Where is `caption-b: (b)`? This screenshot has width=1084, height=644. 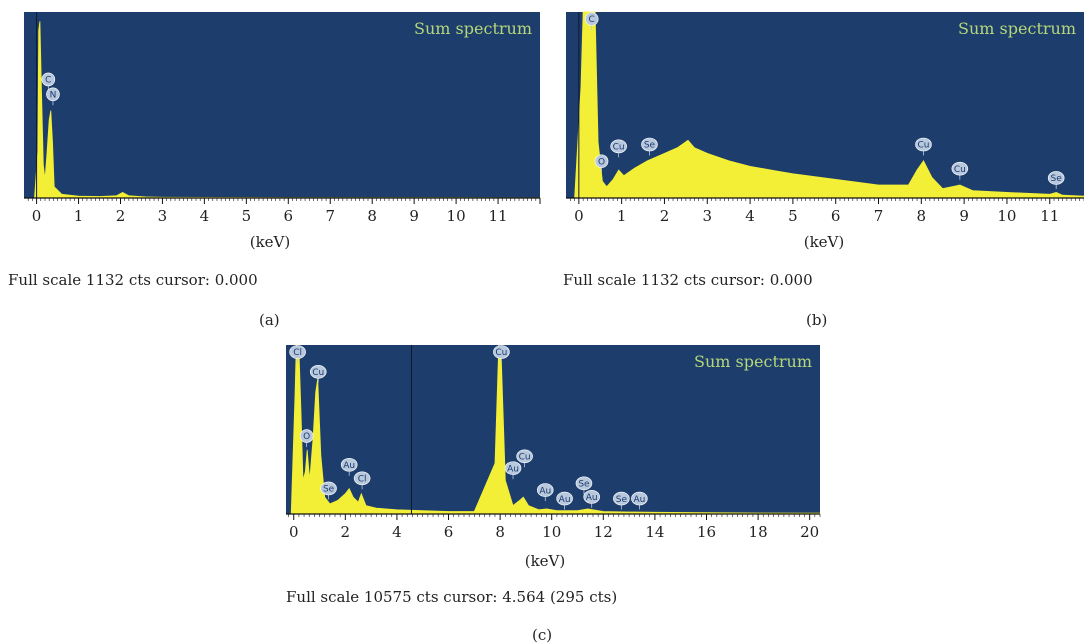
caption-b: (b) is located at coordinates (817, 320).